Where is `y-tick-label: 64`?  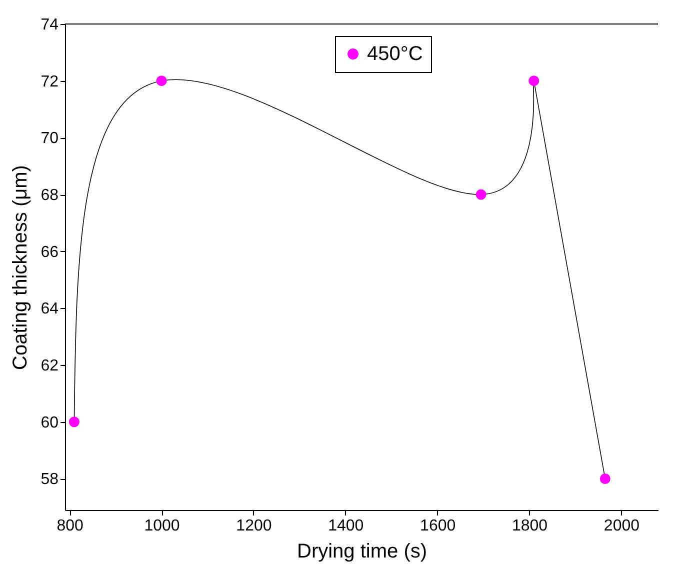 y-tick-label: 64 is located at coordinates (49, 309).